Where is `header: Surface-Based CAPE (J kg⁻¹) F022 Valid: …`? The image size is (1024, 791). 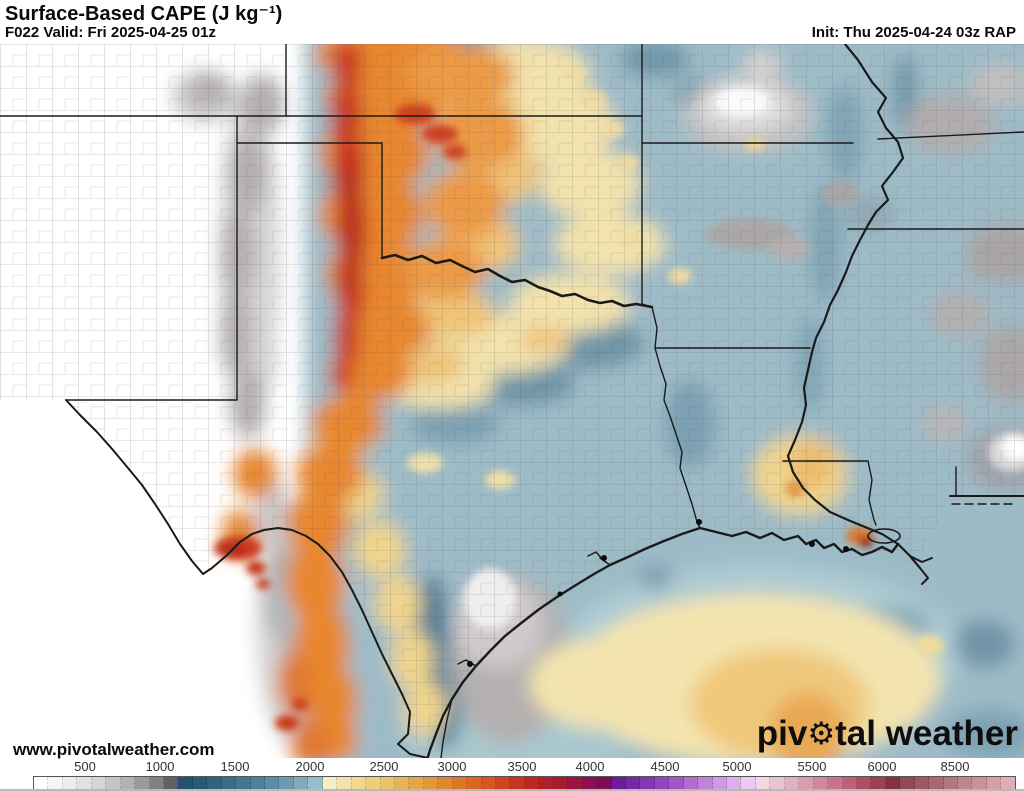
header: Surface-Based CAPE (J kg⁻¹) F022 Valid: … is located at coordinates (512, 22).